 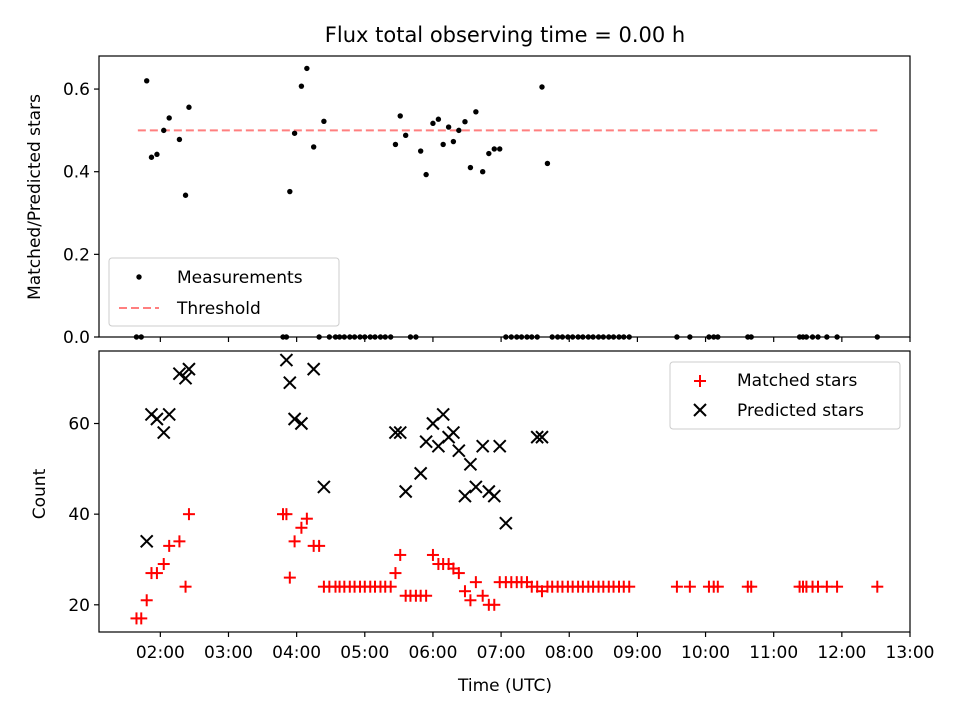 What do you see at coordinates (504, 686) in the screenshot?
I see `bottom-xlabel: Time (UTC)` at bounding box center [504, 686].